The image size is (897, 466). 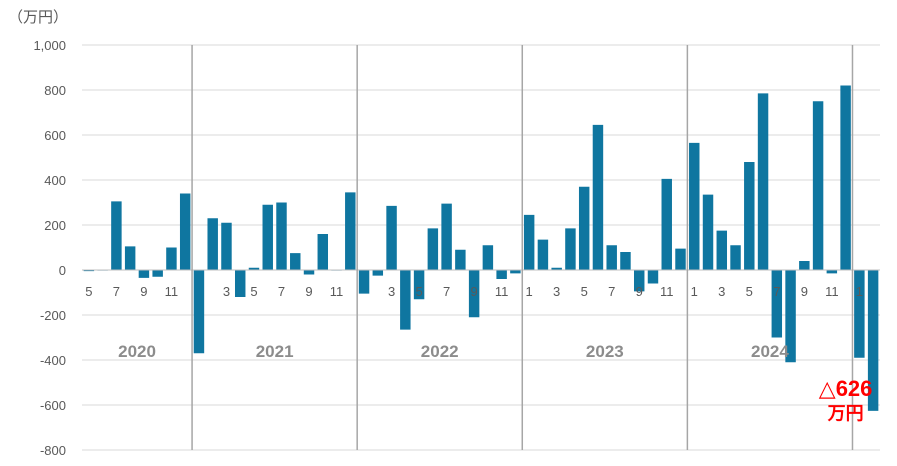 I want to click on y-tick-label: 0, so click(x=62, y=270).